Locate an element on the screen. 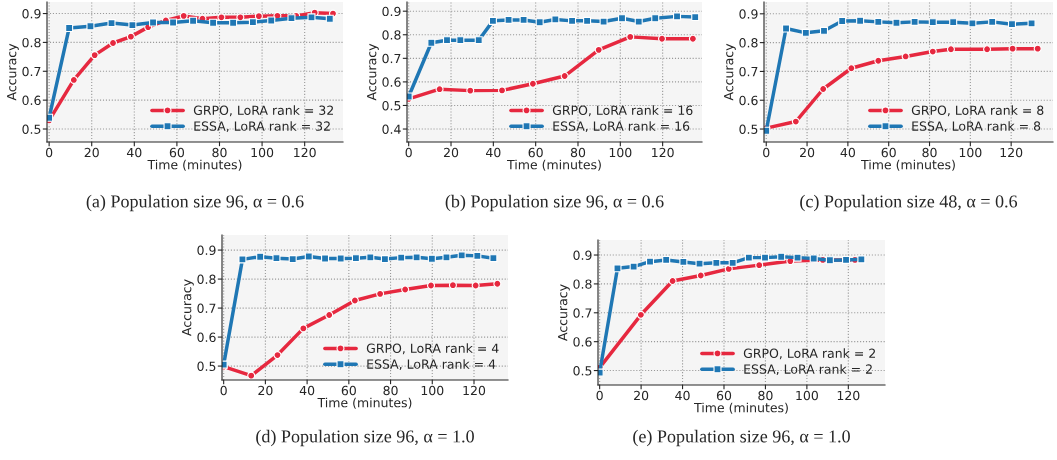 The image size is (1057, 460). x-tick-label: 0 is located at coordinates (766, 152).